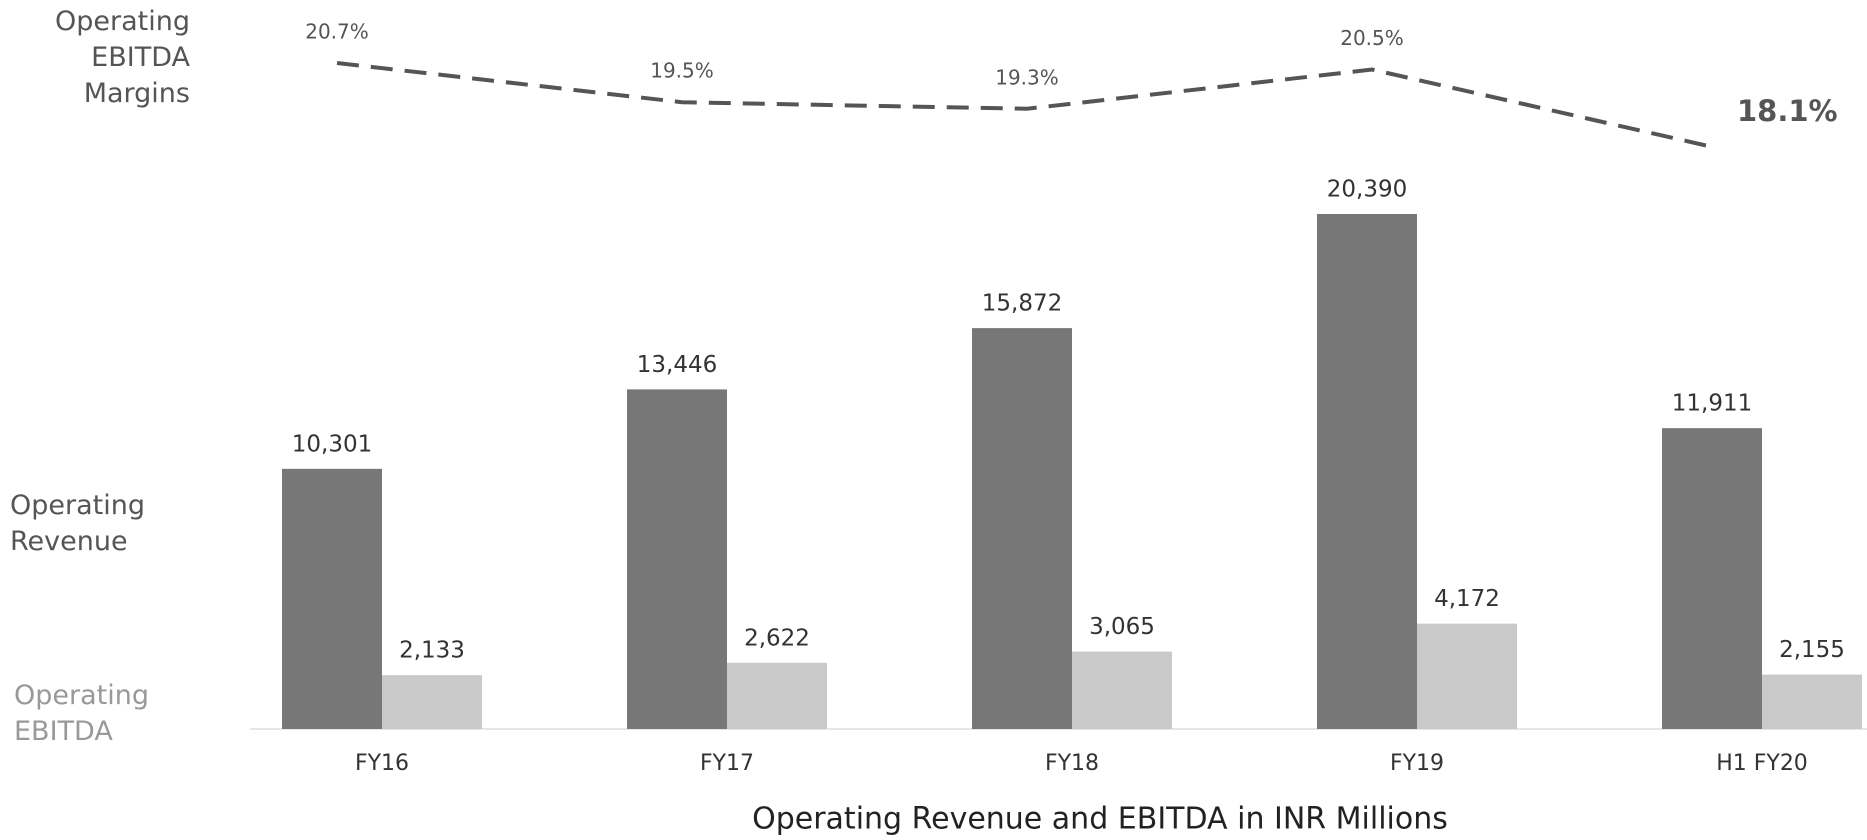 This screenshot has height=840, width=1867. I want to click on data-label: 15,872, so click(1022, 304).